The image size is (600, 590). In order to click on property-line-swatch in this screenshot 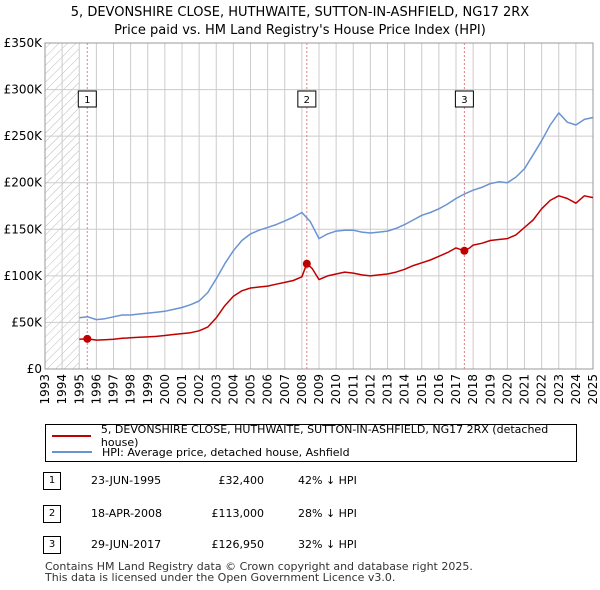, I will do `click(71, 436)`.